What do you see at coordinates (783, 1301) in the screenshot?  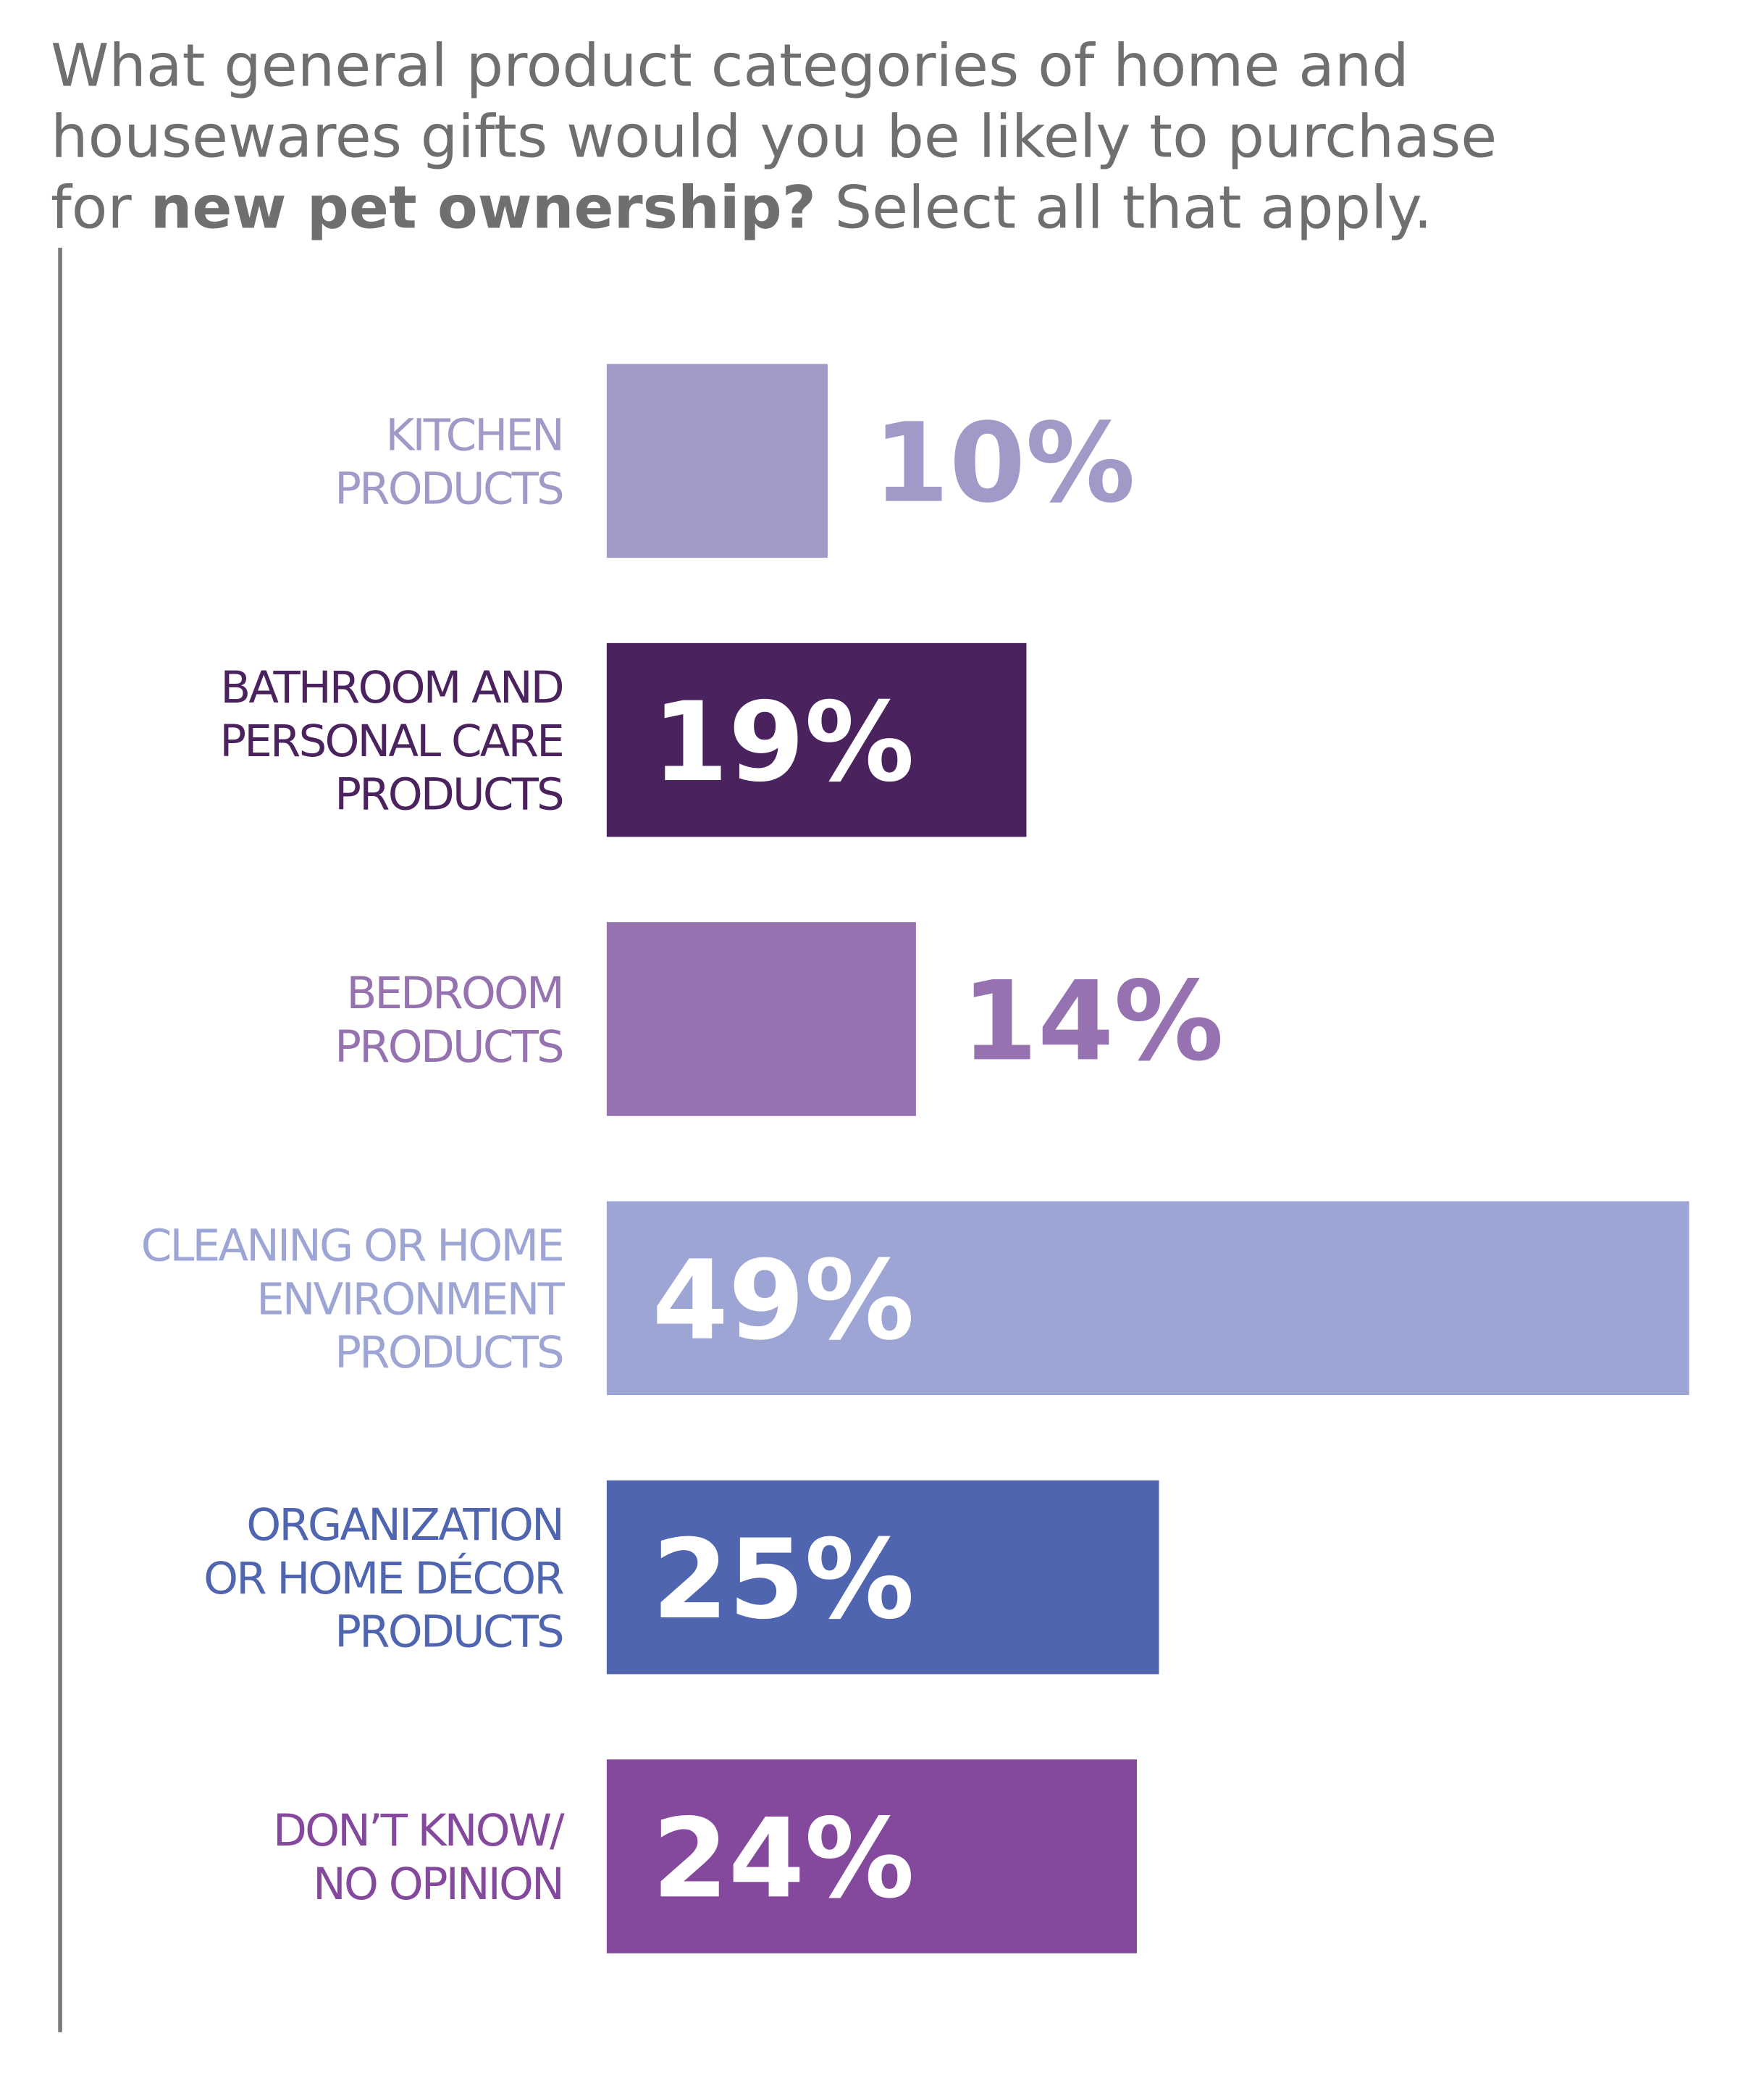 I see `value-label: 49%` at bounding box center [783, 1301].